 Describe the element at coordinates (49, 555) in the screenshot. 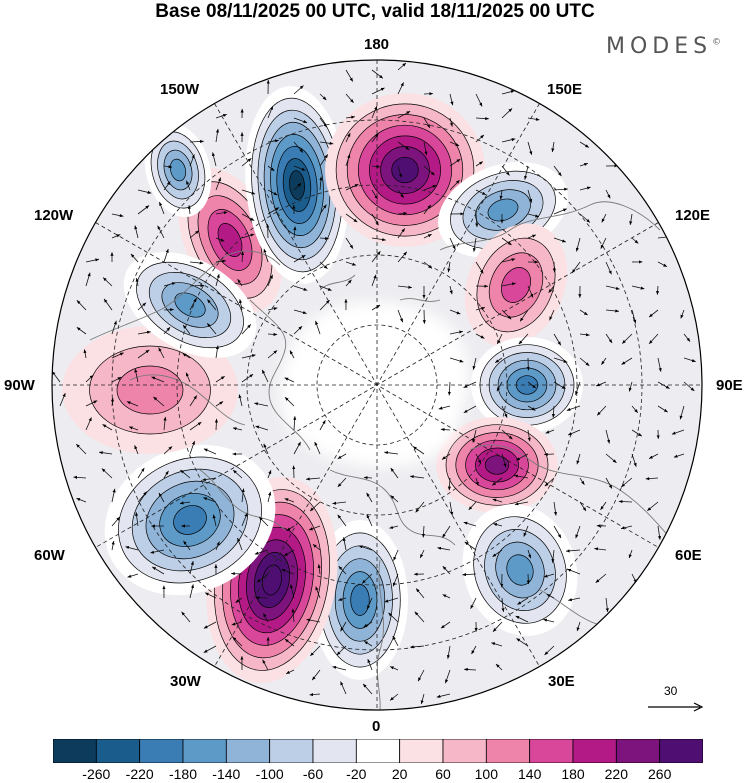

I see `lon-label-60w: 60W` at that location.